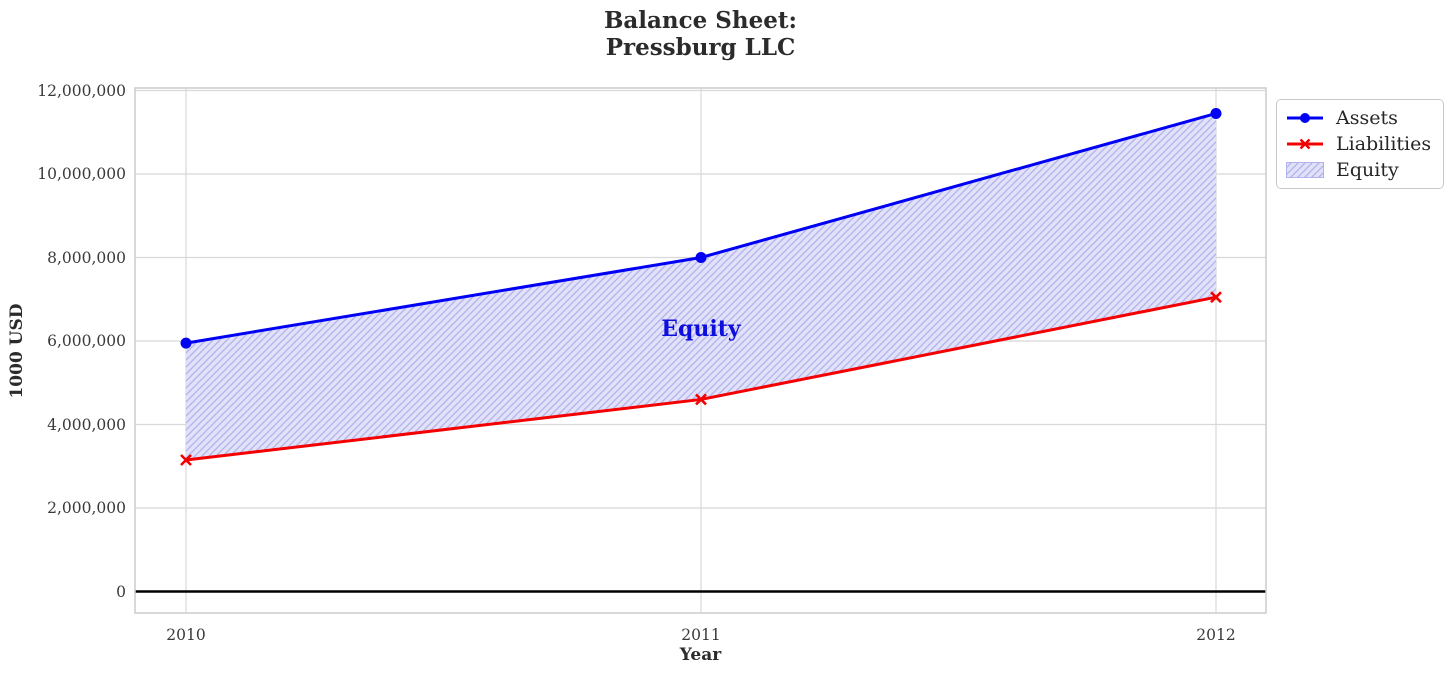 The height and width of the screenshot is (676, 1454). I want to click on chart-title-line1: Balance Sheet:, so click(700, 20).